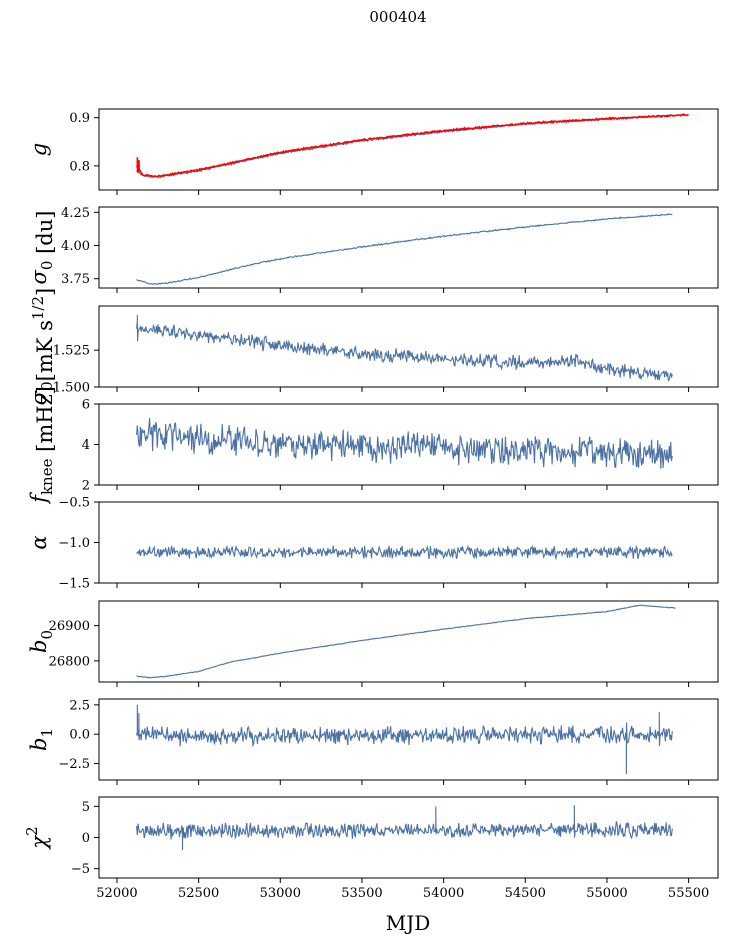 The image size is (729, 944). What do you see at coordinates (280, 893) in the screenshot?
I see `x-tick-label: 53000` at bounding box center [280, 893].